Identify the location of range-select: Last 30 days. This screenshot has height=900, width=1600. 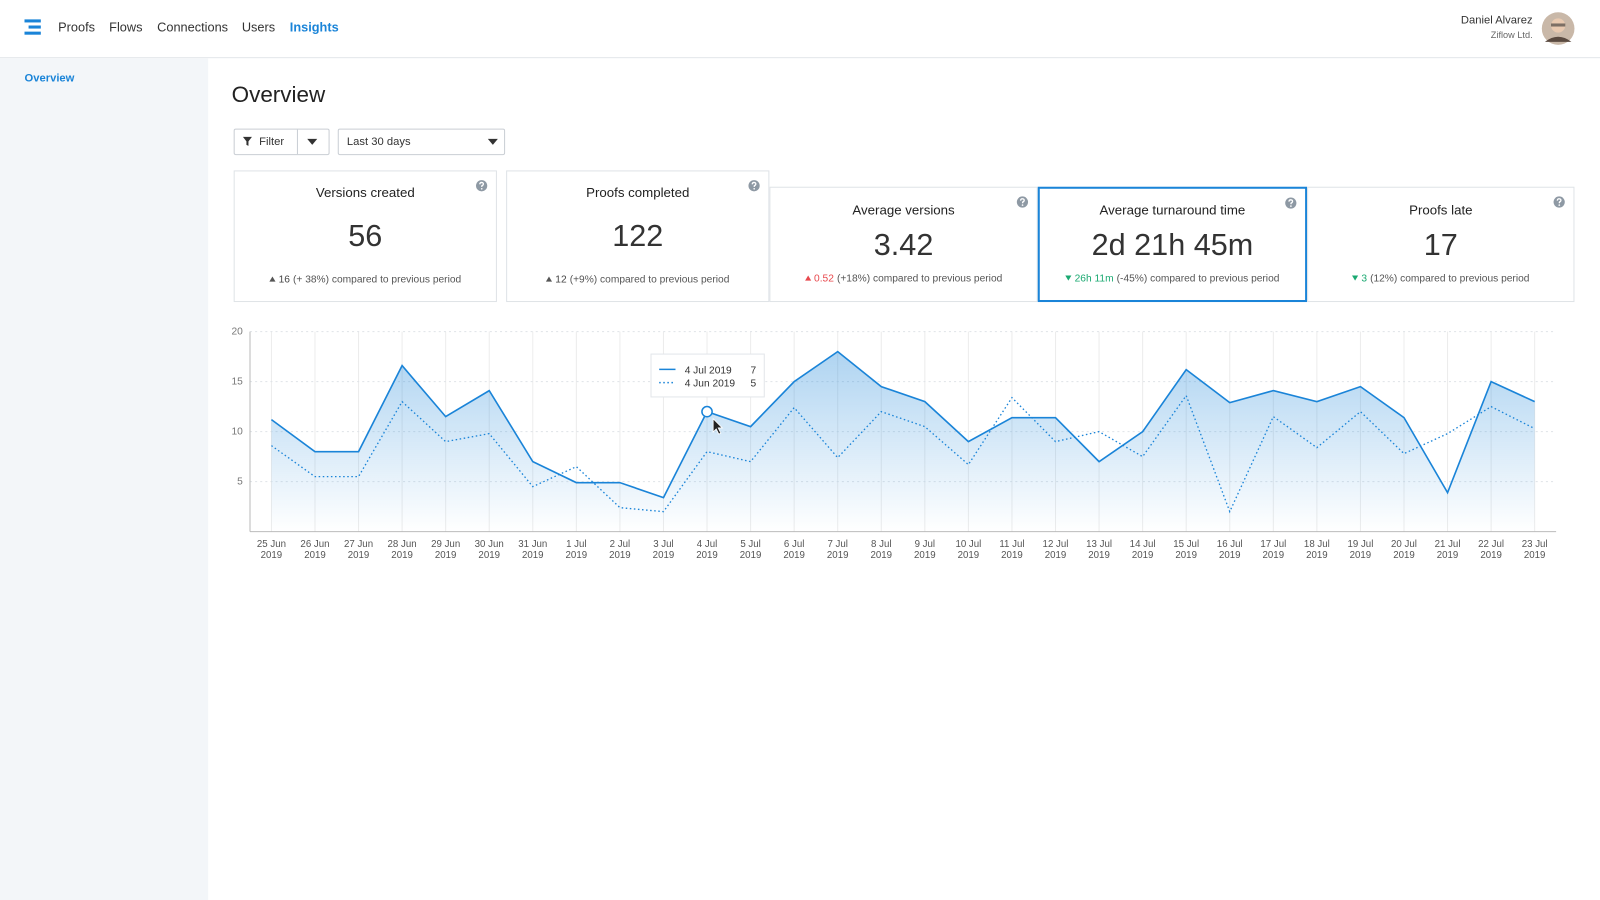
(421, 142).